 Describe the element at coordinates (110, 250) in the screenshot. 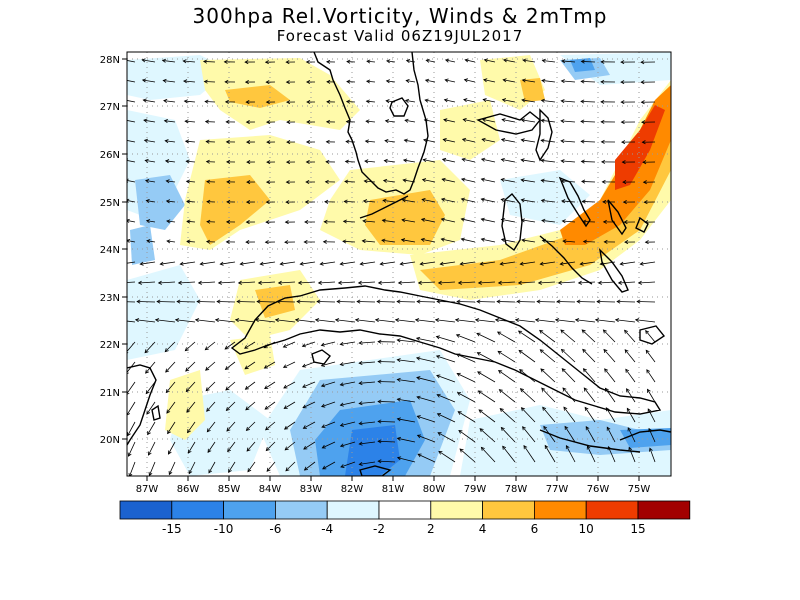

I see `latitude-labels: 28N 27N 26N 25N 24N 23N 22N 21N 20N` at that location.